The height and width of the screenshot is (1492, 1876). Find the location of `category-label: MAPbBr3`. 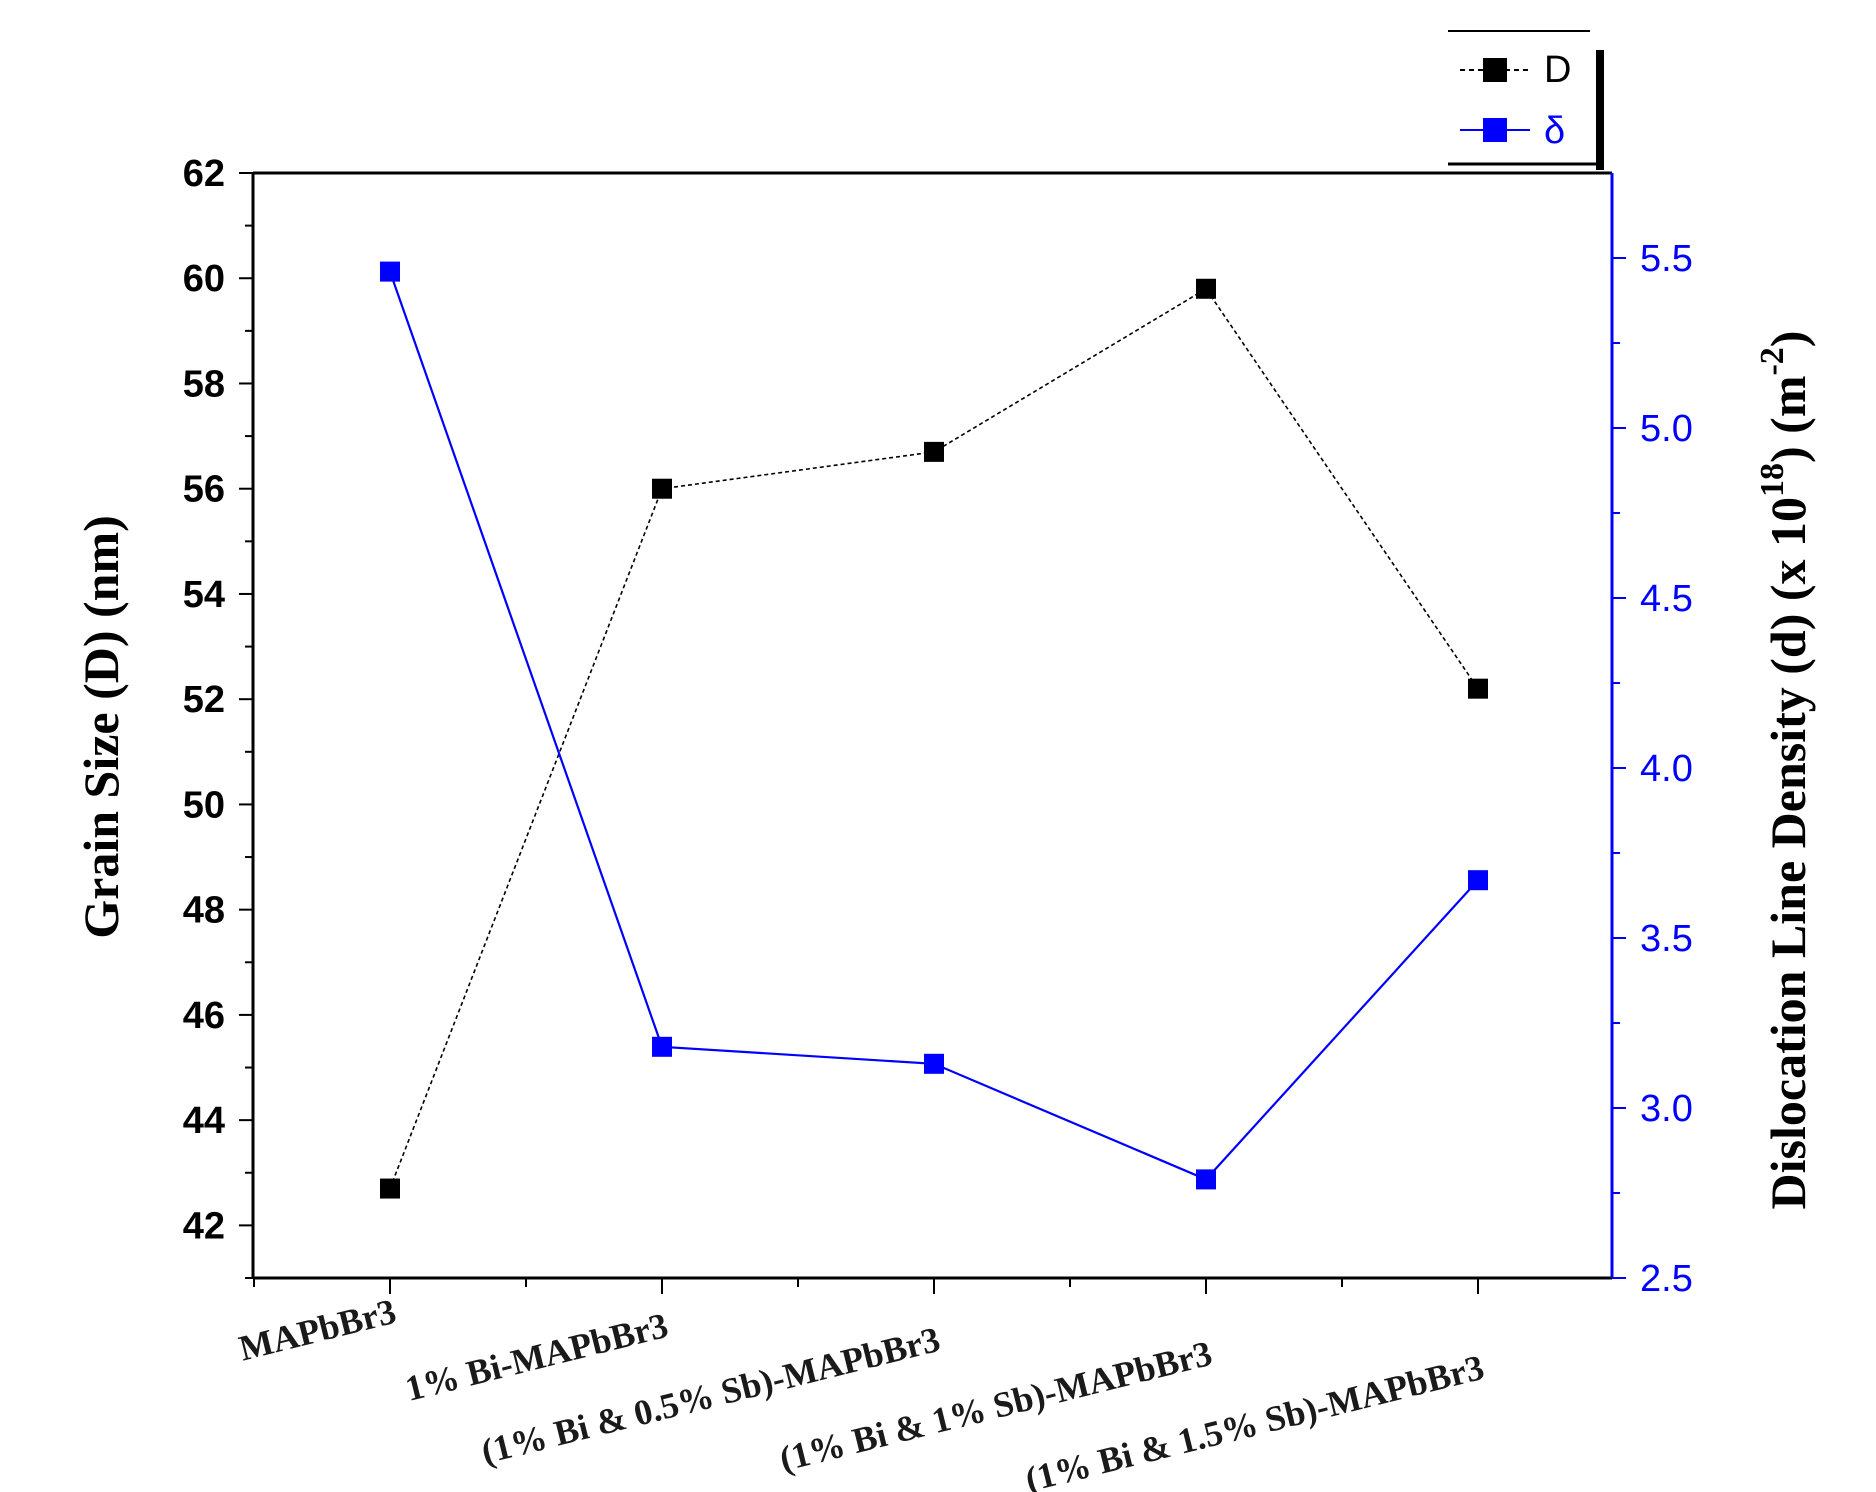

category-label: MAPbBr3 is located at coordinates (317, 1330).